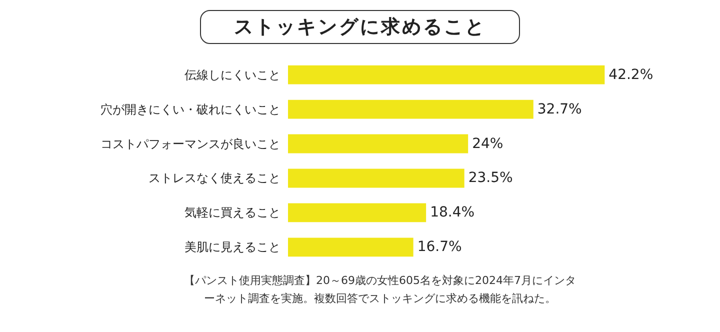  Describe the element at coordinates (214, 178) in the screenshot. I see `y-tick-label: ストレスなく使えること` at that location.